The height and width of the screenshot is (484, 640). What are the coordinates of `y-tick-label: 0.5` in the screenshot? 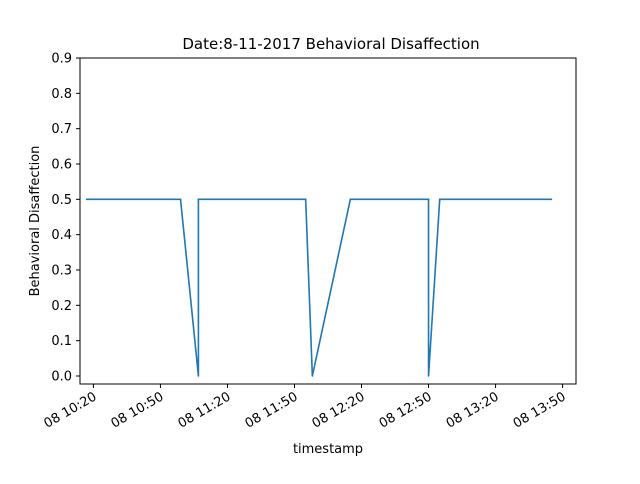 It's located at (61, 200).